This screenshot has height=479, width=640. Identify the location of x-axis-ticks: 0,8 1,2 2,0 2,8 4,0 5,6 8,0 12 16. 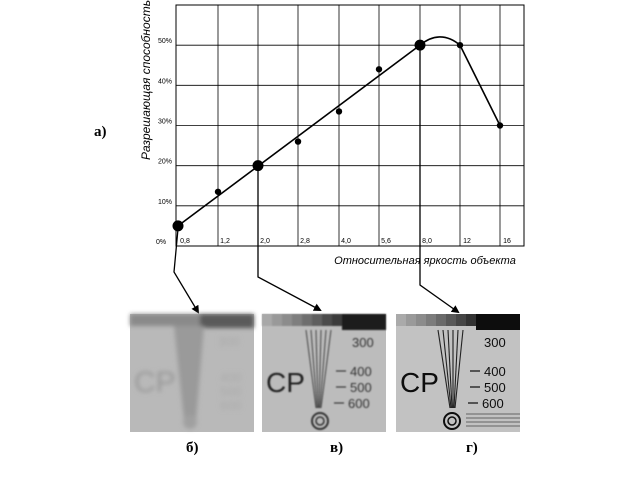
(345, 241).